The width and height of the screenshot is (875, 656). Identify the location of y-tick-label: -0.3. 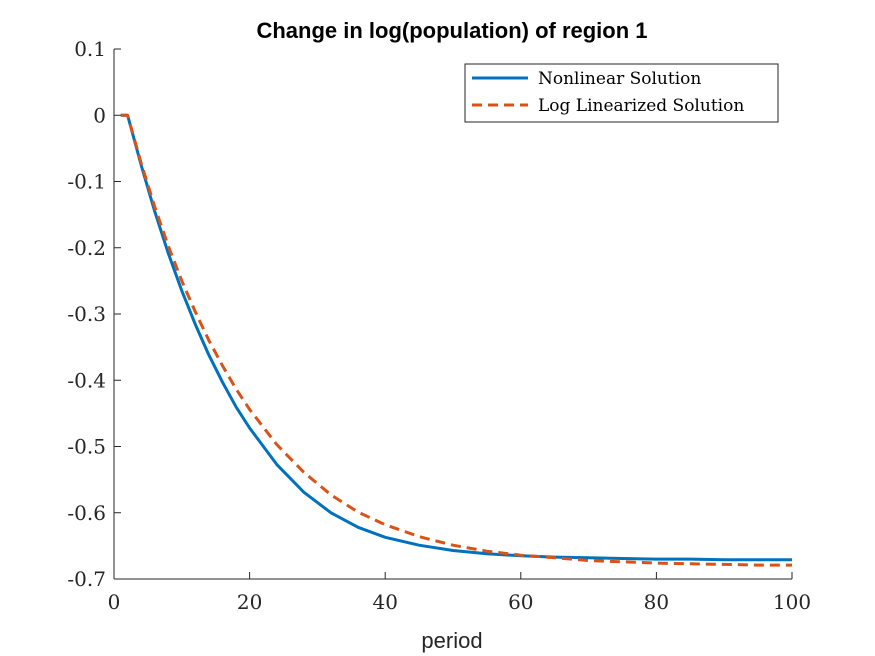
(86, 314).